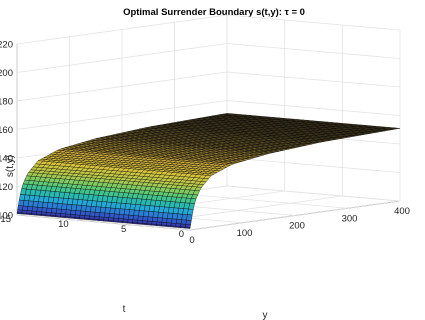 Image resolution: width=425 pixels, height=320 pixels. I want to click on t-axis-label: t, so click(124, 309).